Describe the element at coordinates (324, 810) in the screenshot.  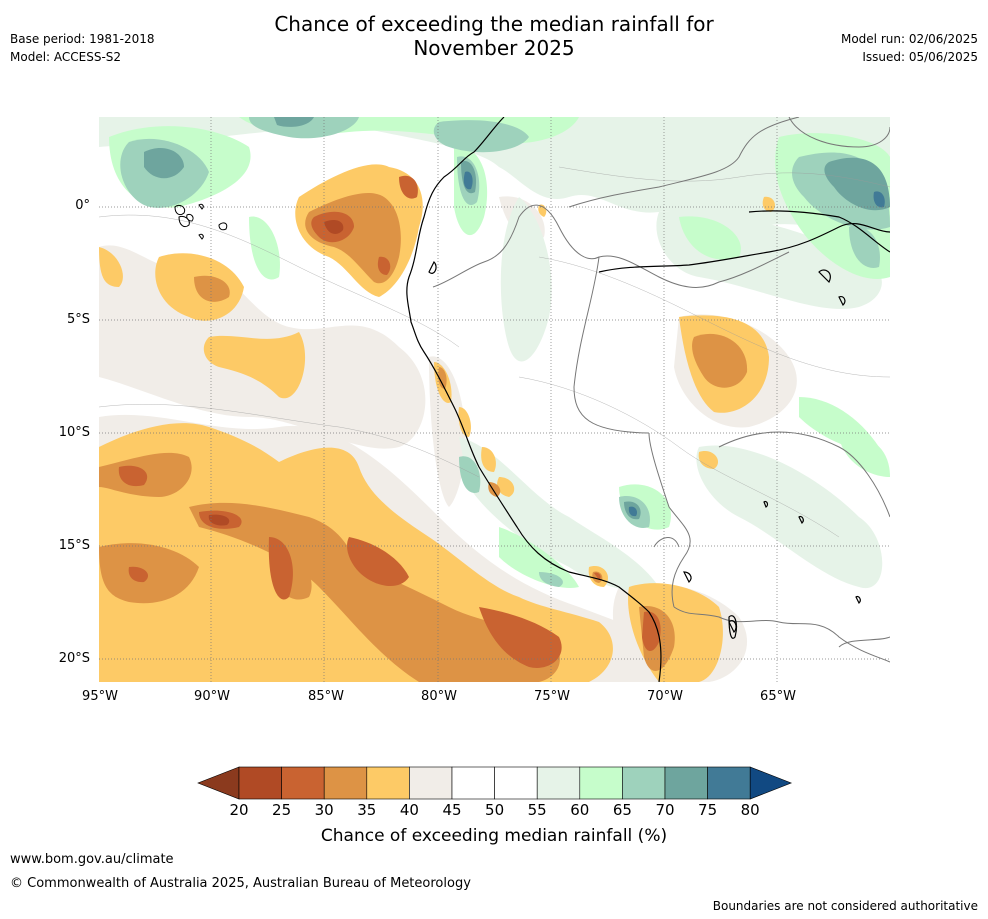
I see `colorbar-tick-label: 30` at that location.